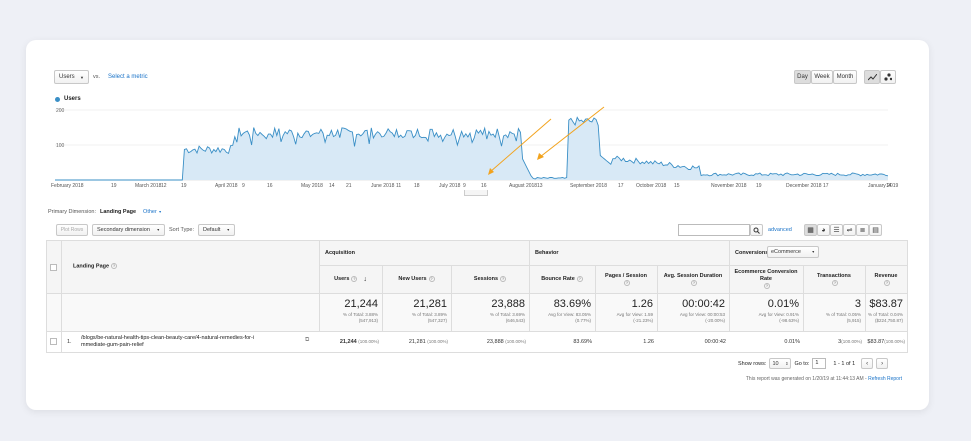 The image size is (971, 441). I want to click on table-view-buttons: ▦ ◕ ☰ ⇌ ≣ ▤, so click(843, 230).